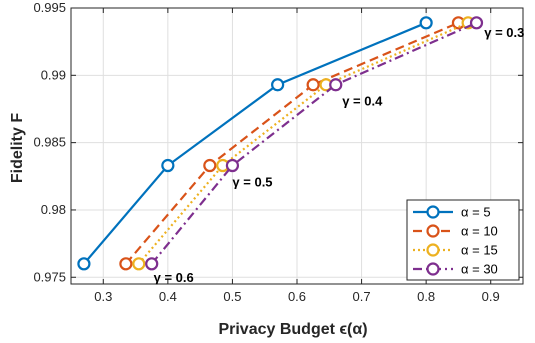 This screenshot has height=343, width=535. Describe the element at coordinates (49, 276) in the screenshot. I see `y-tick-label: 0.975` at that location.